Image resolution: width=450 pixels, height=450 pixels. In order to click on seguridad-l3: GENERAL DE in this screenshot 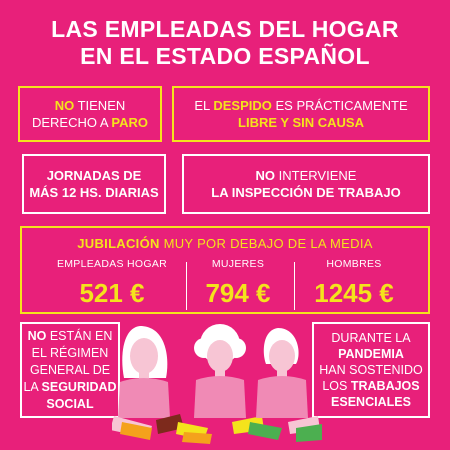, I will do `click(70, 369)`.